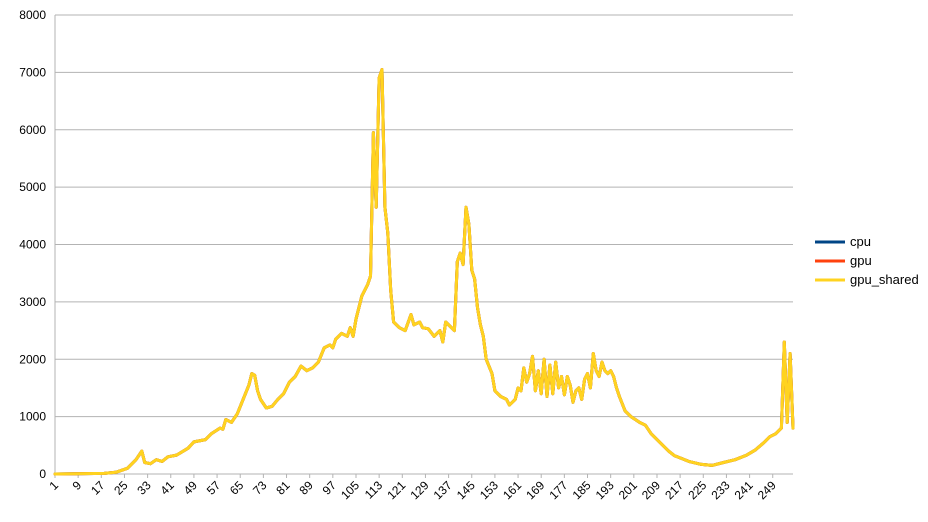 The width and height of the screenshot is (928, 522). Describe the element at coordinates (32, 187) in the screenshot. I see `y-tick-label: 5000` at that location.